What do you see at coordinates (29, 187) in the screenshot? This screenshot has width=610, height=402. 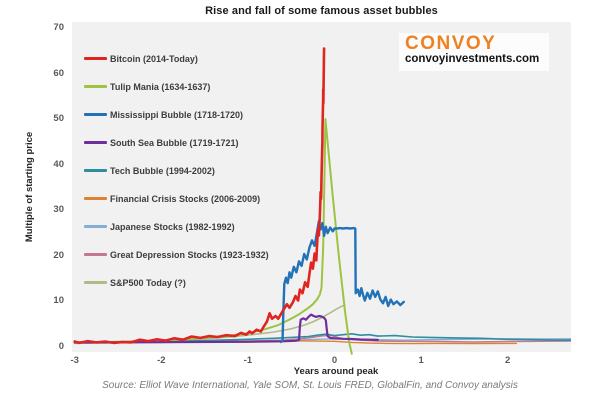 I see `y-axis-title: Multiple of starting price` at bounding box center [29, 187].